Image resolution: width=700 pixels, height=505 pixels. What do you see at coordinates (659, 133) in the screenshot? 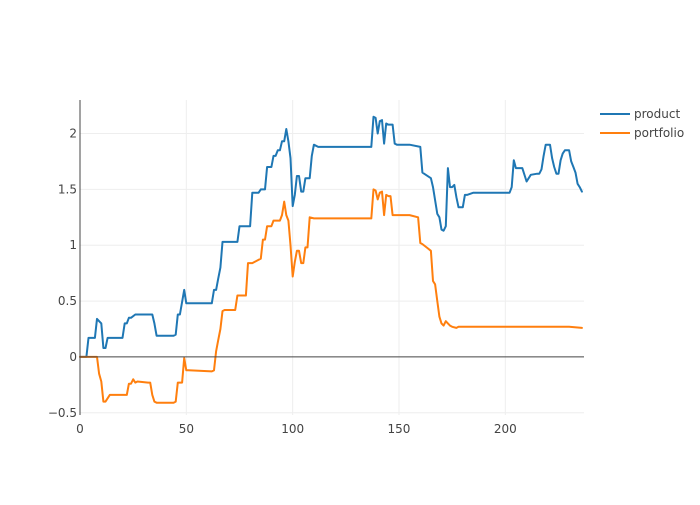
I see `legend-label: portfolio` at bounding box center [659, 133].